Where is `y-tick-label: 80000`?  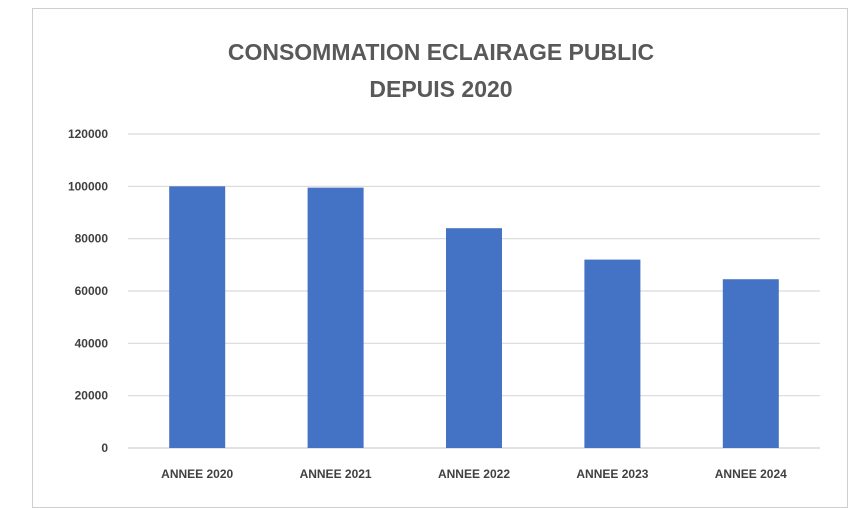
y-tick-label: 80000 is located at coordinates (92, 239).